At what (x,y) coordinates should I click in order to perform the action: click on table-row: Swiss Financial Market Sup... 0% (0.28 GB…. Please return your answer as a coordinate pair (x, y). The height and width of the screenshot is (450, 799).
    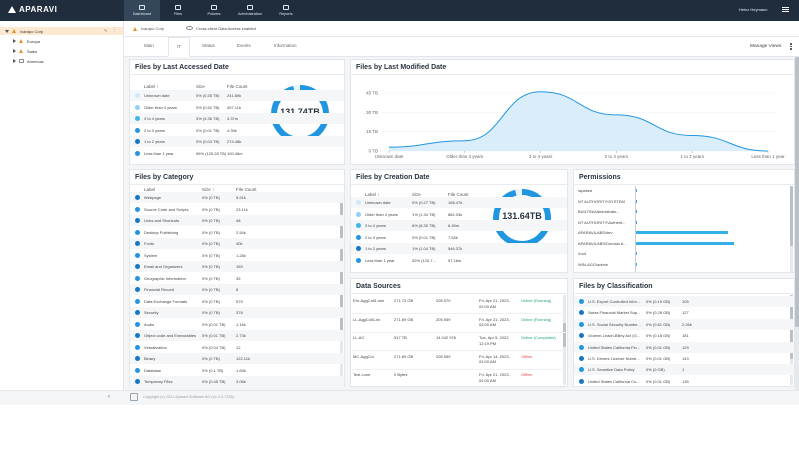
    Looking at the image, I should click on (684, 312).